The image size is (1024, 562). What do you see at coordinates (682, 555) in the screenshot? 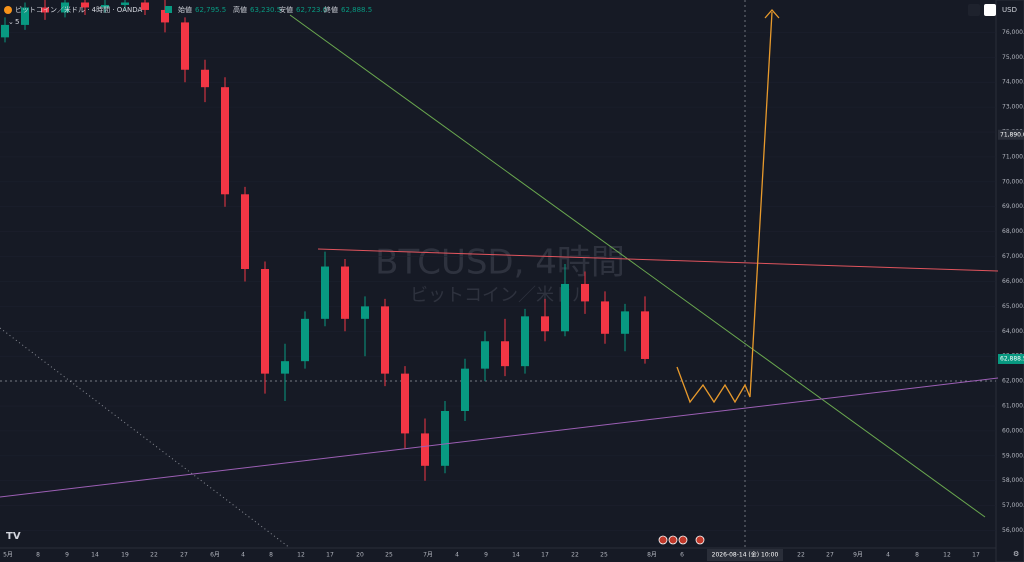
I see `x-tick-label: 6` at bounding box center [682, 555].